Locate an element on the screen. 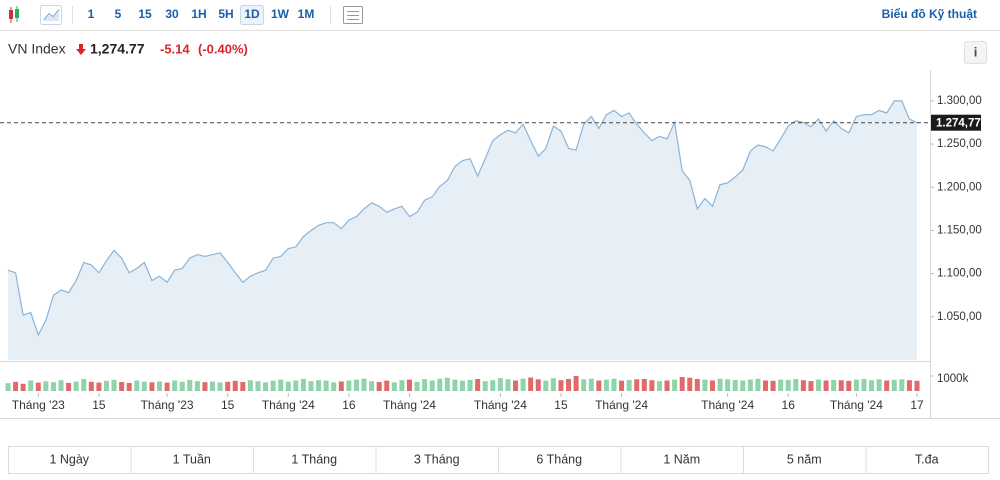 The image size is (1000, 480). interval-button: 30 is located at coordinates (172, 14).